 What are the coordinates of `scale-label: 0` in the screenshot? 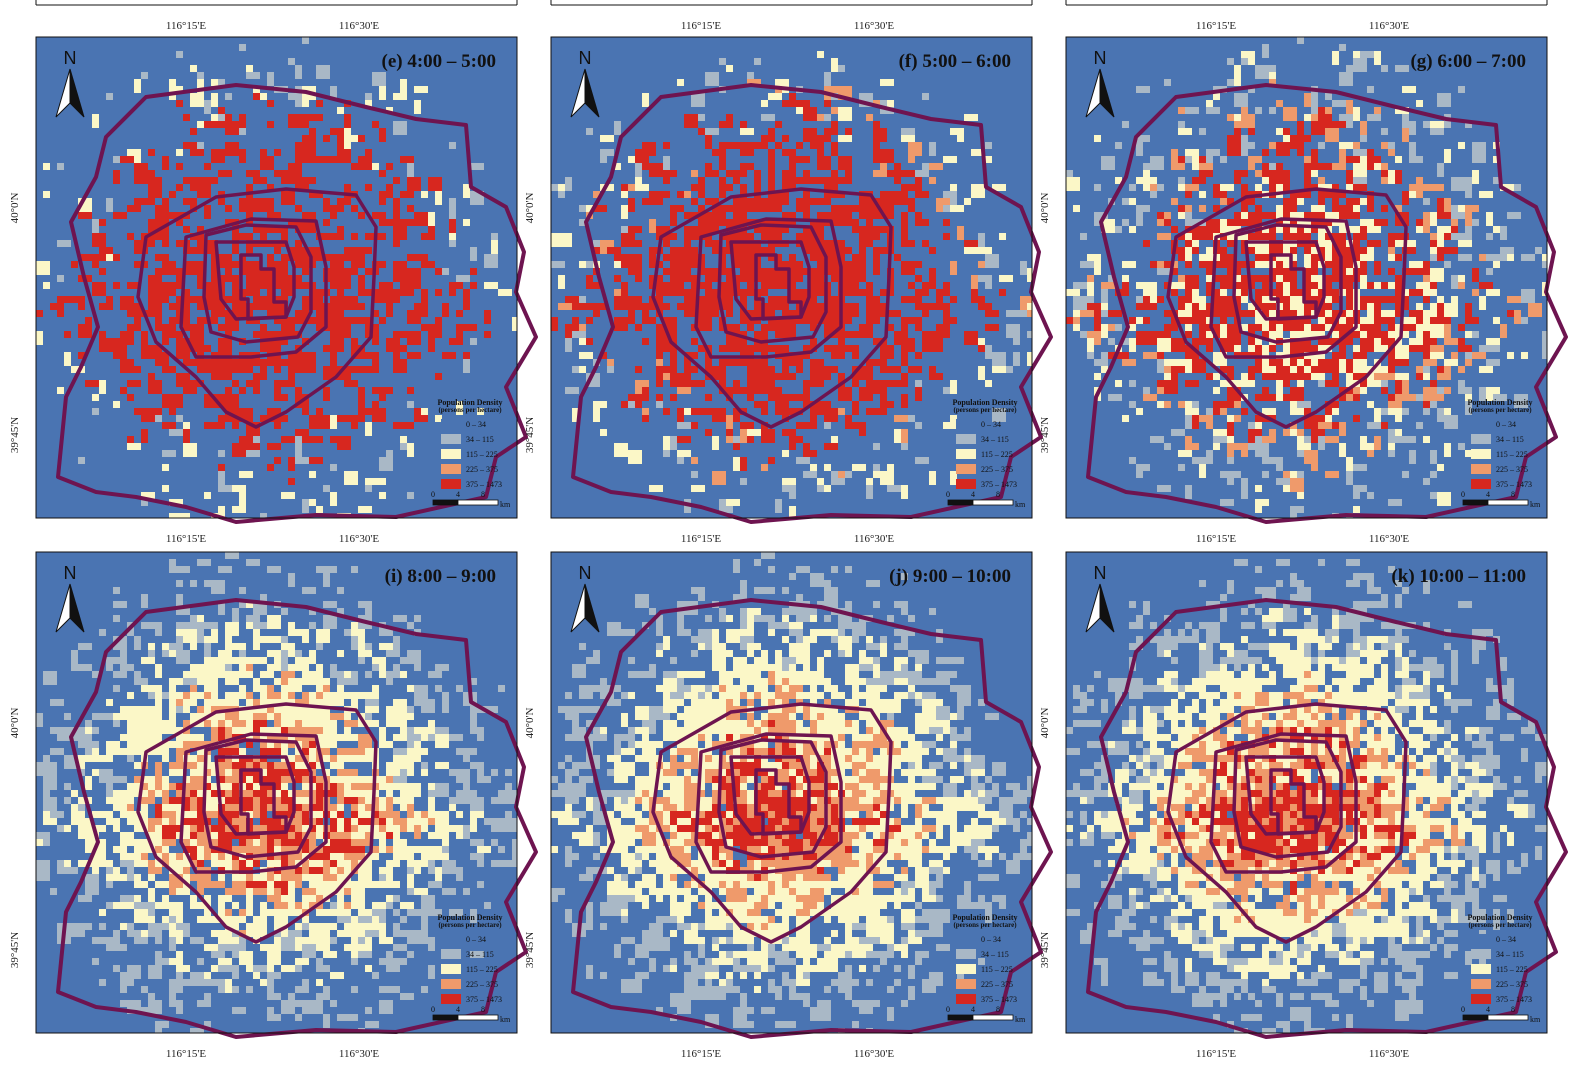 It's located at (1463, 494).